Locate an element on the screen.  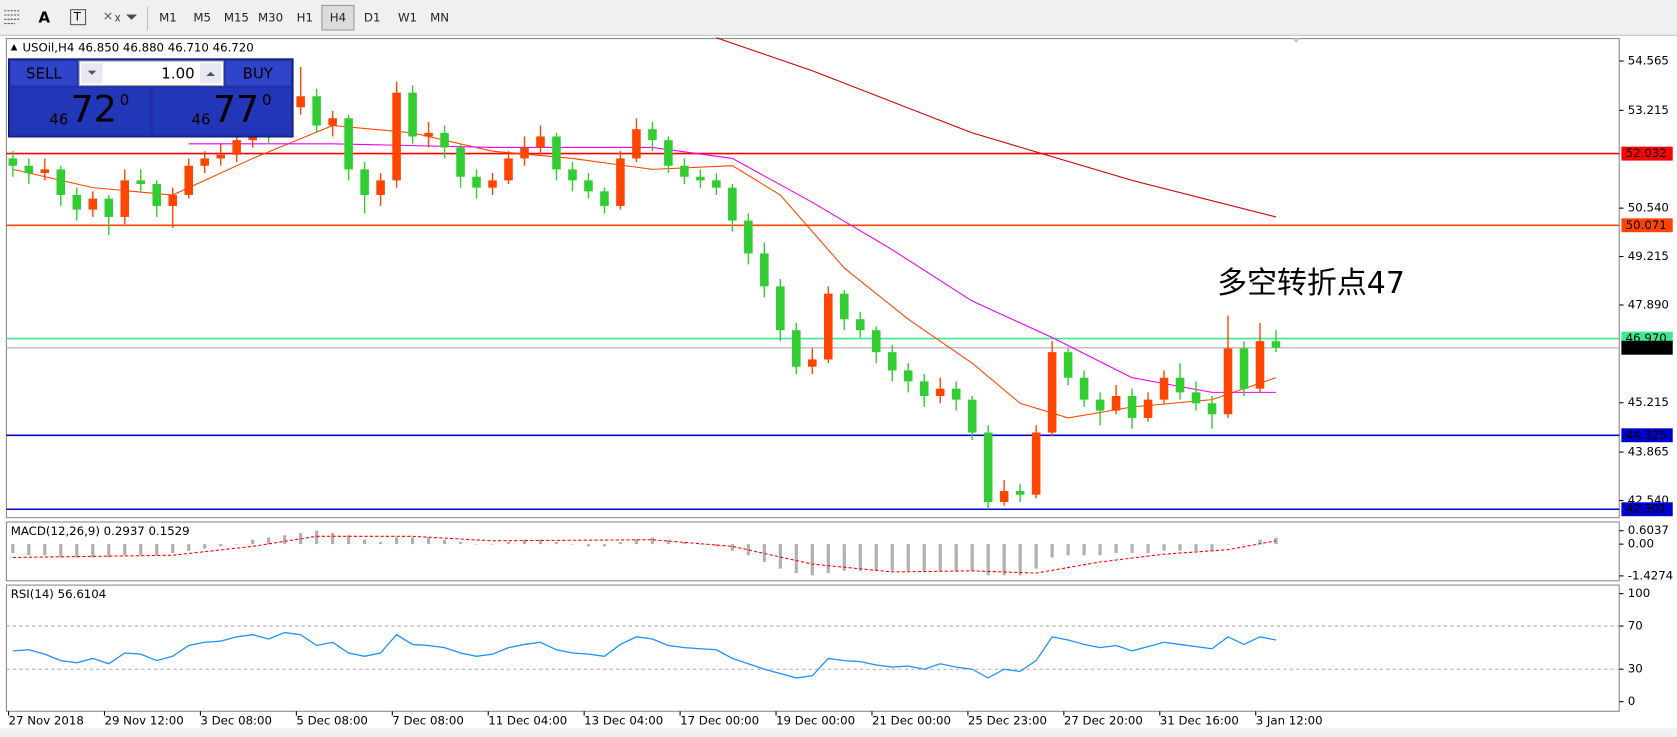
price-level-label: 42.301 is located at coordinates (1646, 509).